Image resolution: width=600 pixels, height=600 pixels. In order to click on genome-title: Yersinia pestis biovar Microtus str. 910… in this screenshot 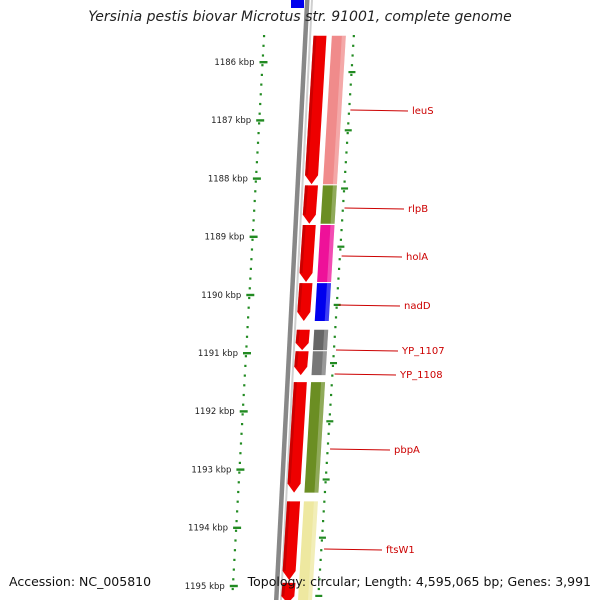, I will do `click(300, 17)`.